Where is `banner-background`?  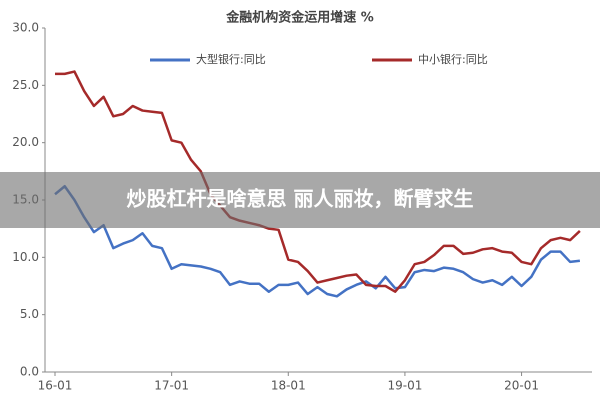 banner-background is located at coordinates (300, 200).